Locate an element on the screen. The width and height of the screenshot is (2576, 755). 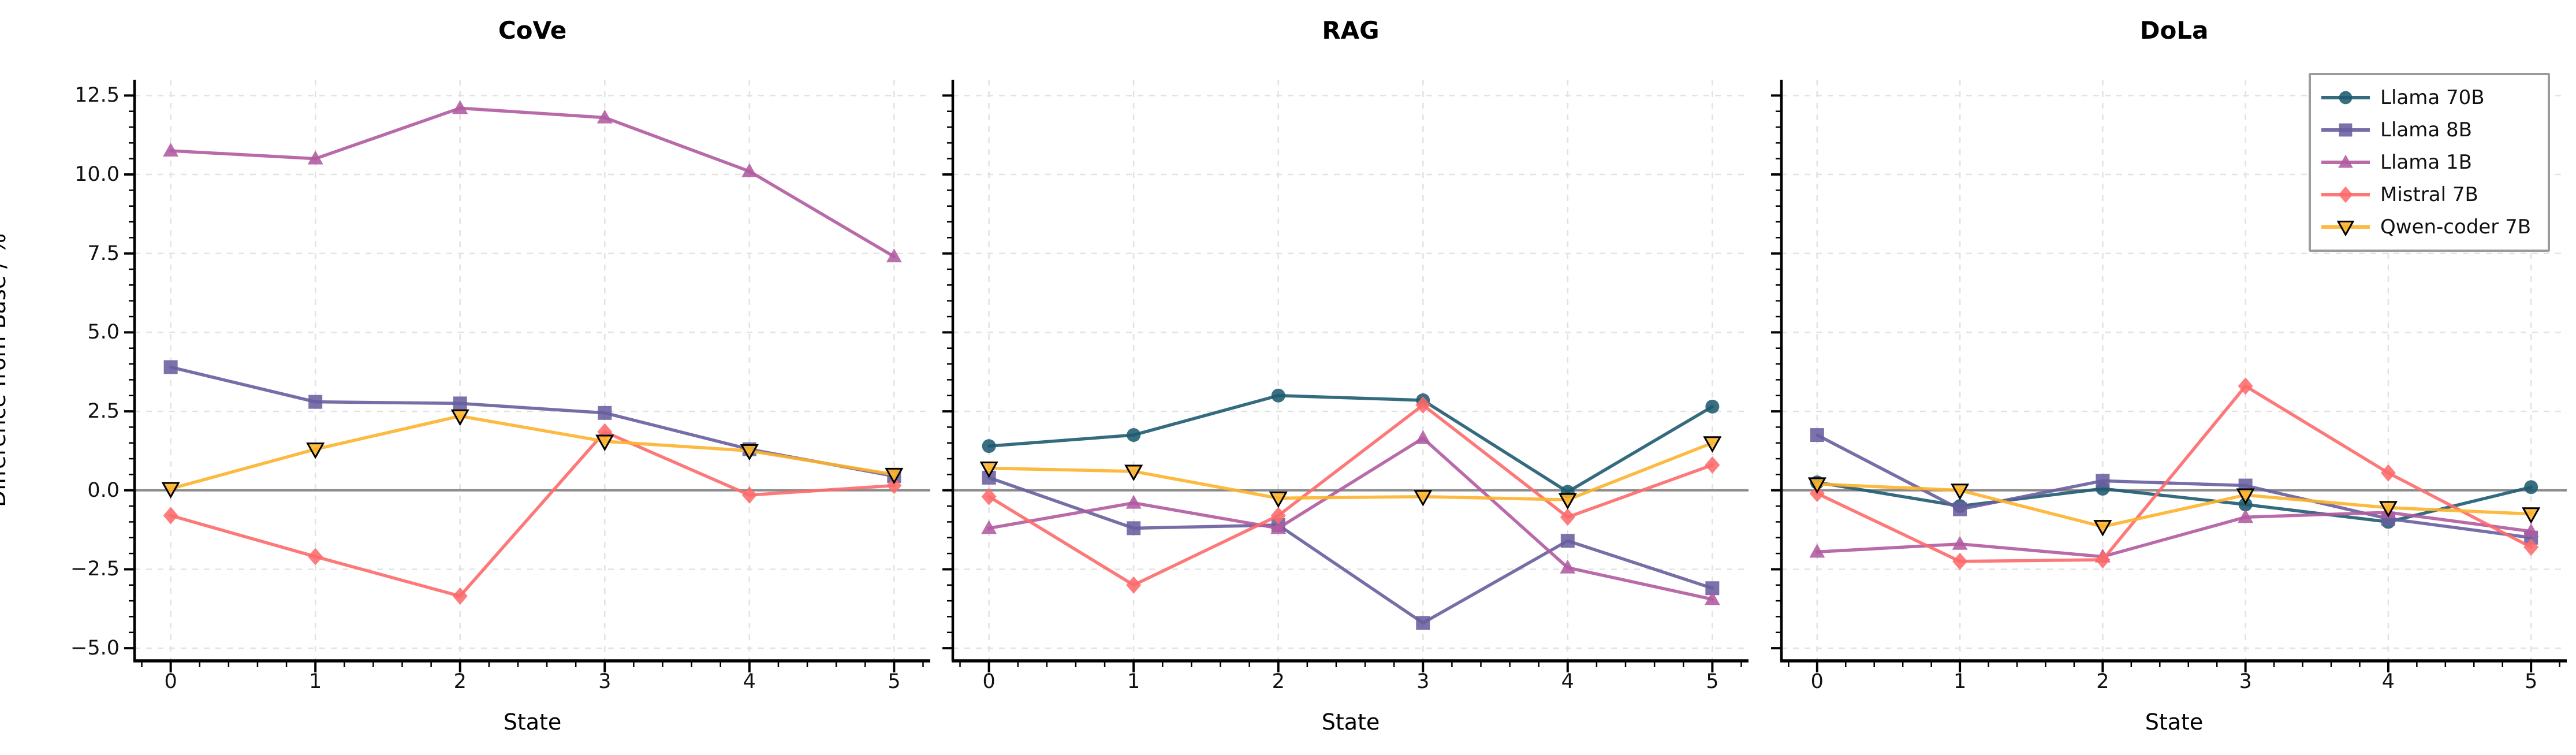
series-line-llama-70b is located at coordinates (1350, 443).